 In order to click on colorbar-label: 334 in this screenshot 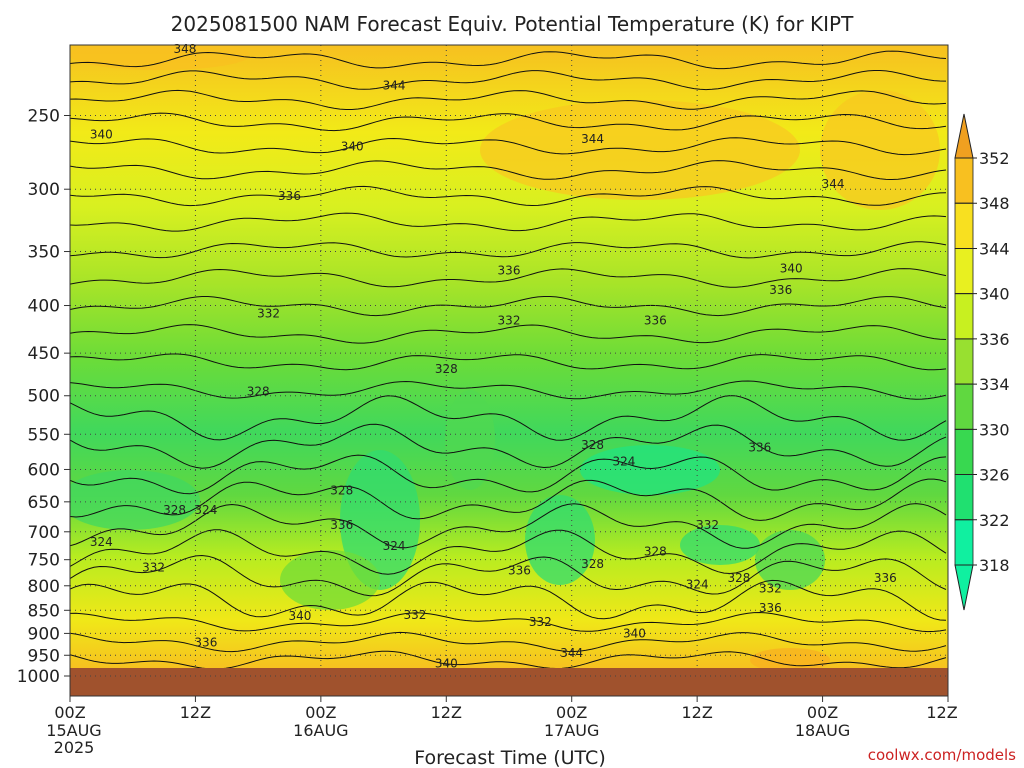, I will do `click(994, 384)`.